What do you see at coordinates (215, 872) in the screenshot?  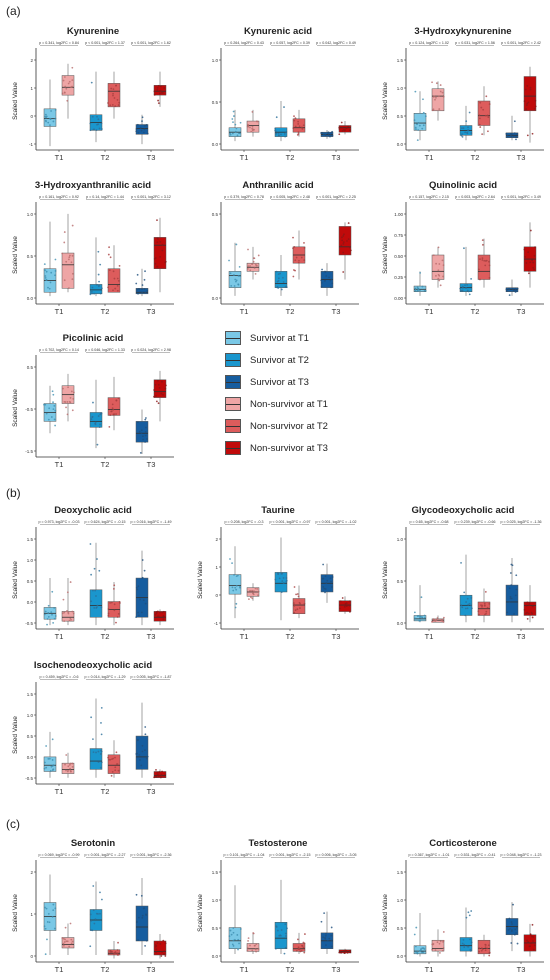 I see `y-tick-label: 1.5` at bounding box center [215, 872].